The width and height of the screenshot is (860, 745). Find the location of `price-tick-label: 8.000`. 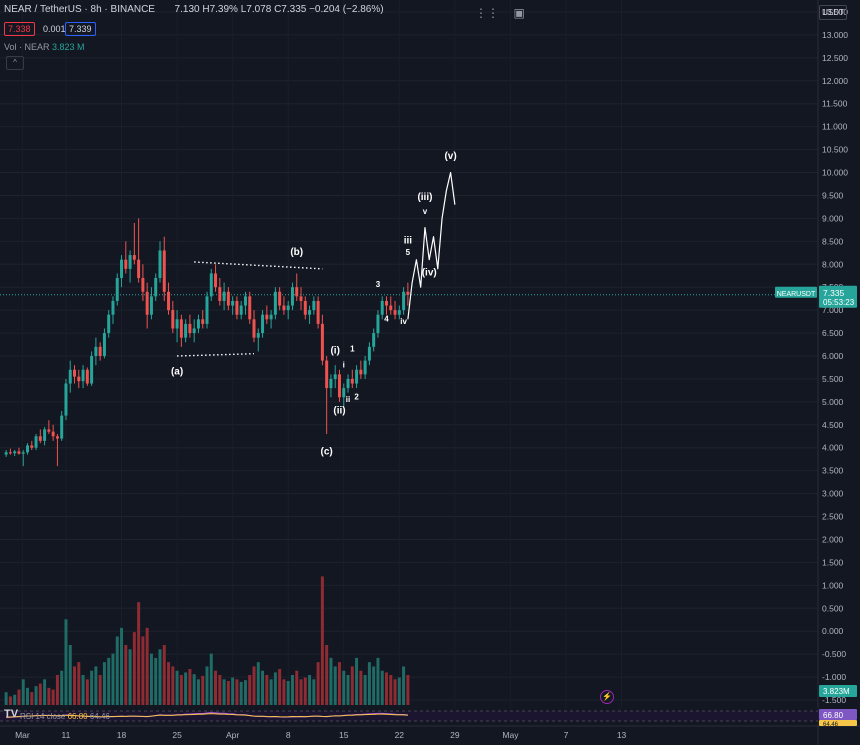

price-tick-label: 8.000 is located at coordinates (833, 264).